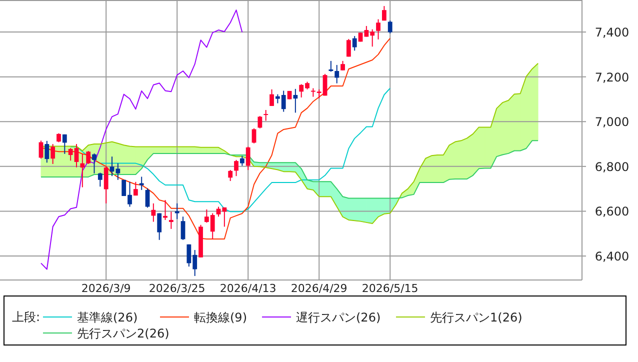 This screenshot has width=638, height=362. I want to click on y-tick-label: 7,200, so click(612, 77).